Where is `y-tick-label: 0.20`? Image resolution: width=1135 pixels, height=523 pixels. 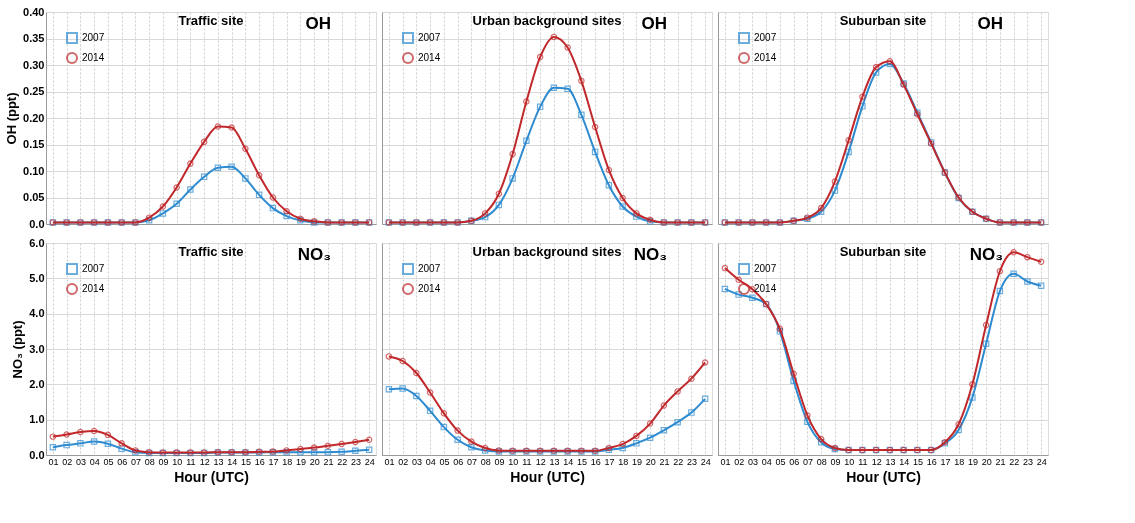 y-tick-label: 0.20 is located at coordinates (34, 117).